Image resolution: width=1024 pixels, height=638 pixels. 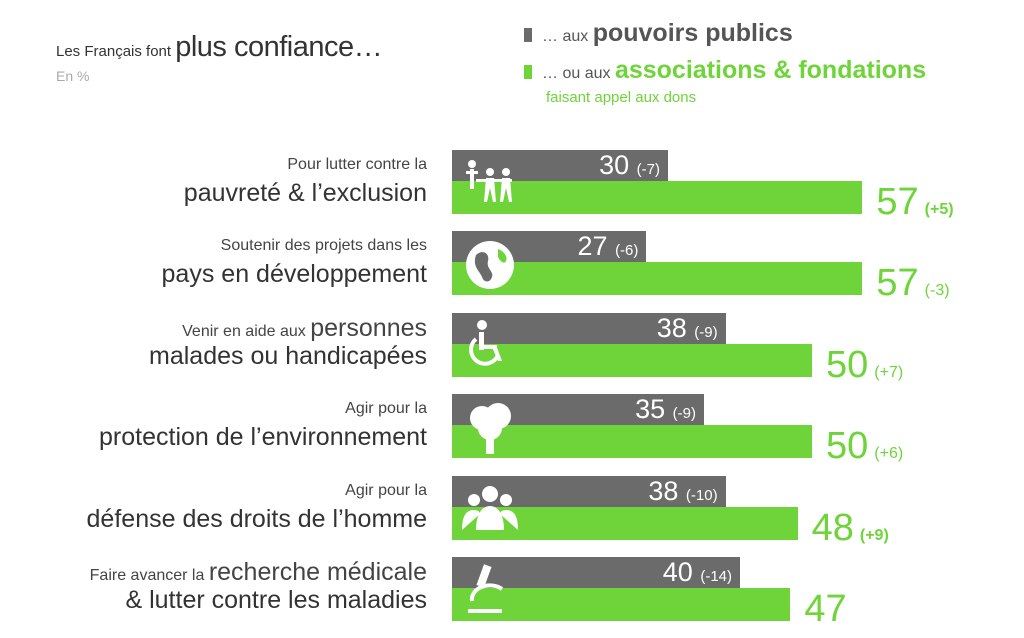 I want to click on value-assoc-change: (+7), so click(x=889, y=372).